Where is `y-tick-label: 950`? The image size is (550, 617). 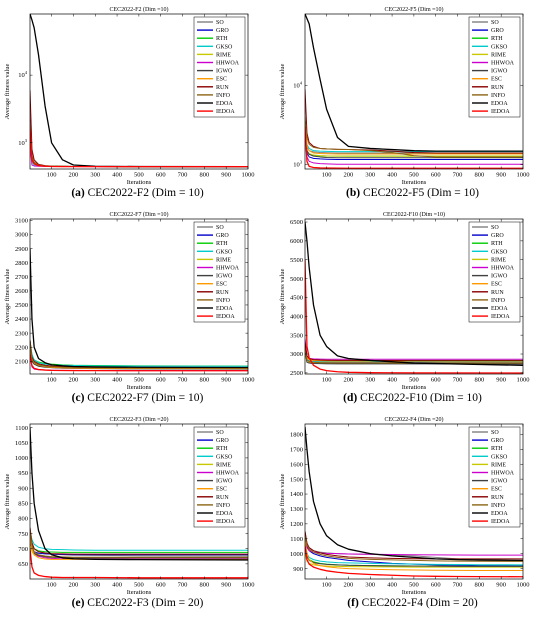 y-tick-label: 950 is located at coordinates (23, 473).